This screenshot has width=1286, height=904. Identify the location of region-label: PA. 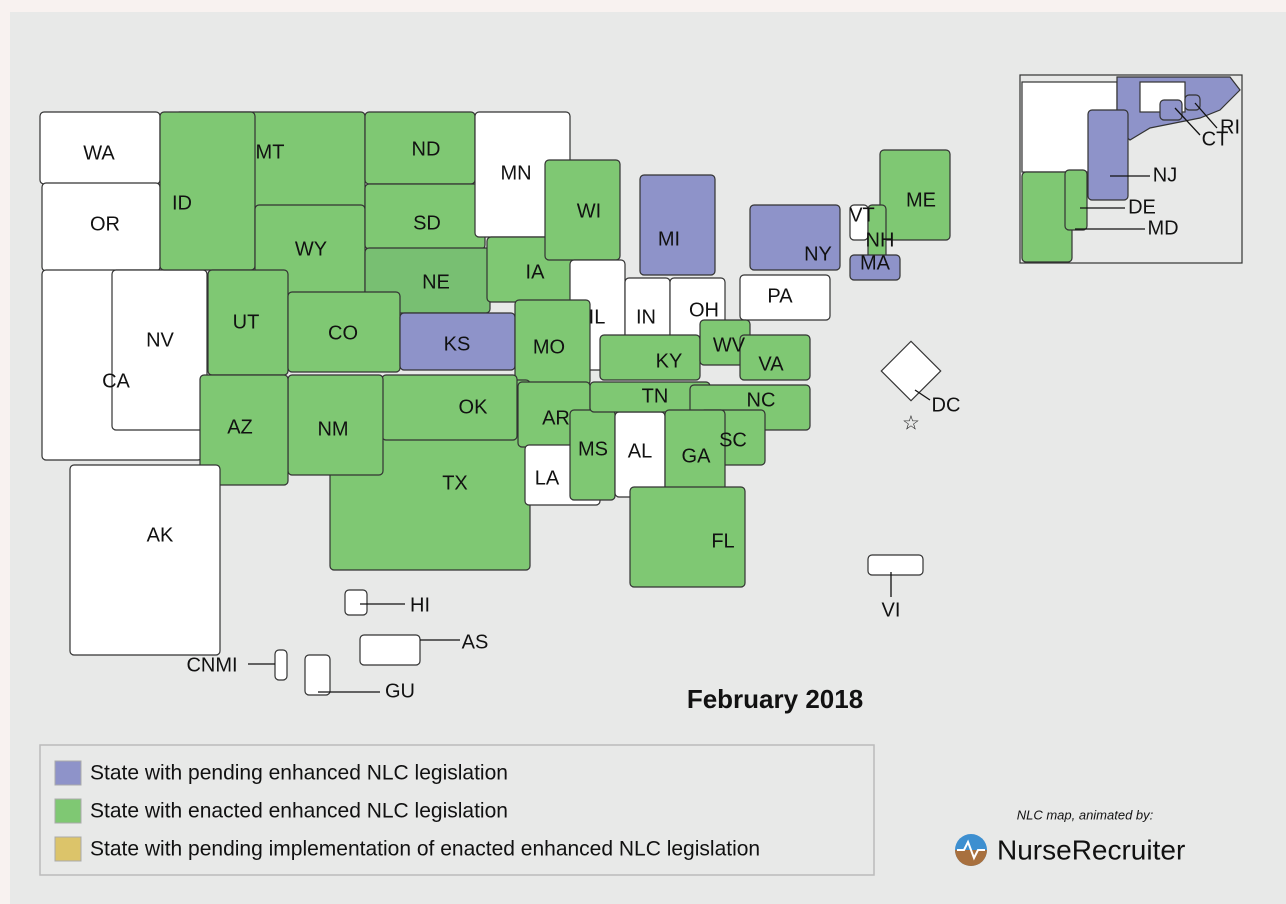
(780, 296).